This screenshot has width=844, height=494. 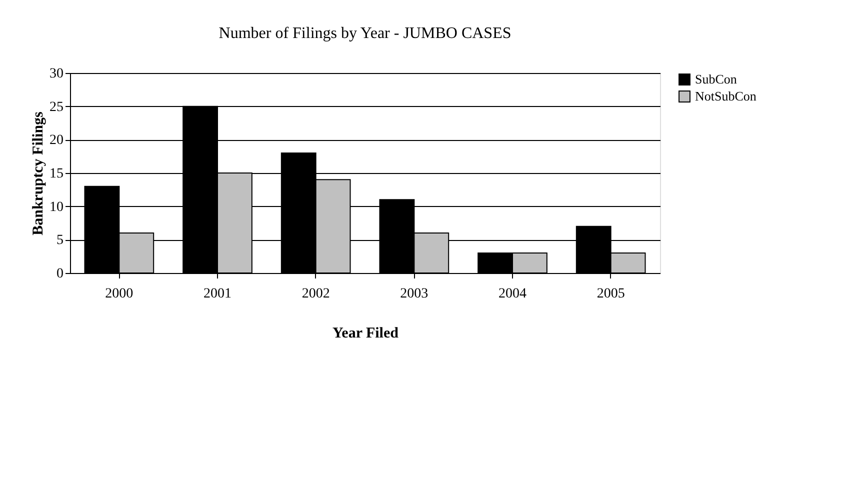 What do you see at coordinates (716, 79) in the screenshot?
I see `legend-label: SubCon` at bounding box center [716, 79].